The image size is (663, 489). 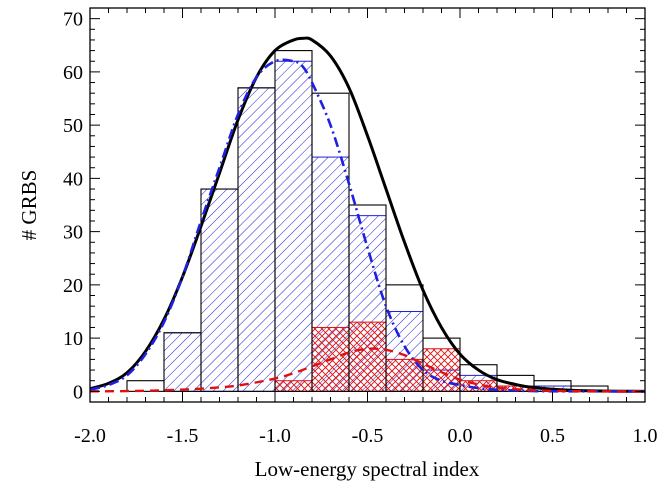 I want to click on x-tick-label: 0.5, so click(x=552, y=436).